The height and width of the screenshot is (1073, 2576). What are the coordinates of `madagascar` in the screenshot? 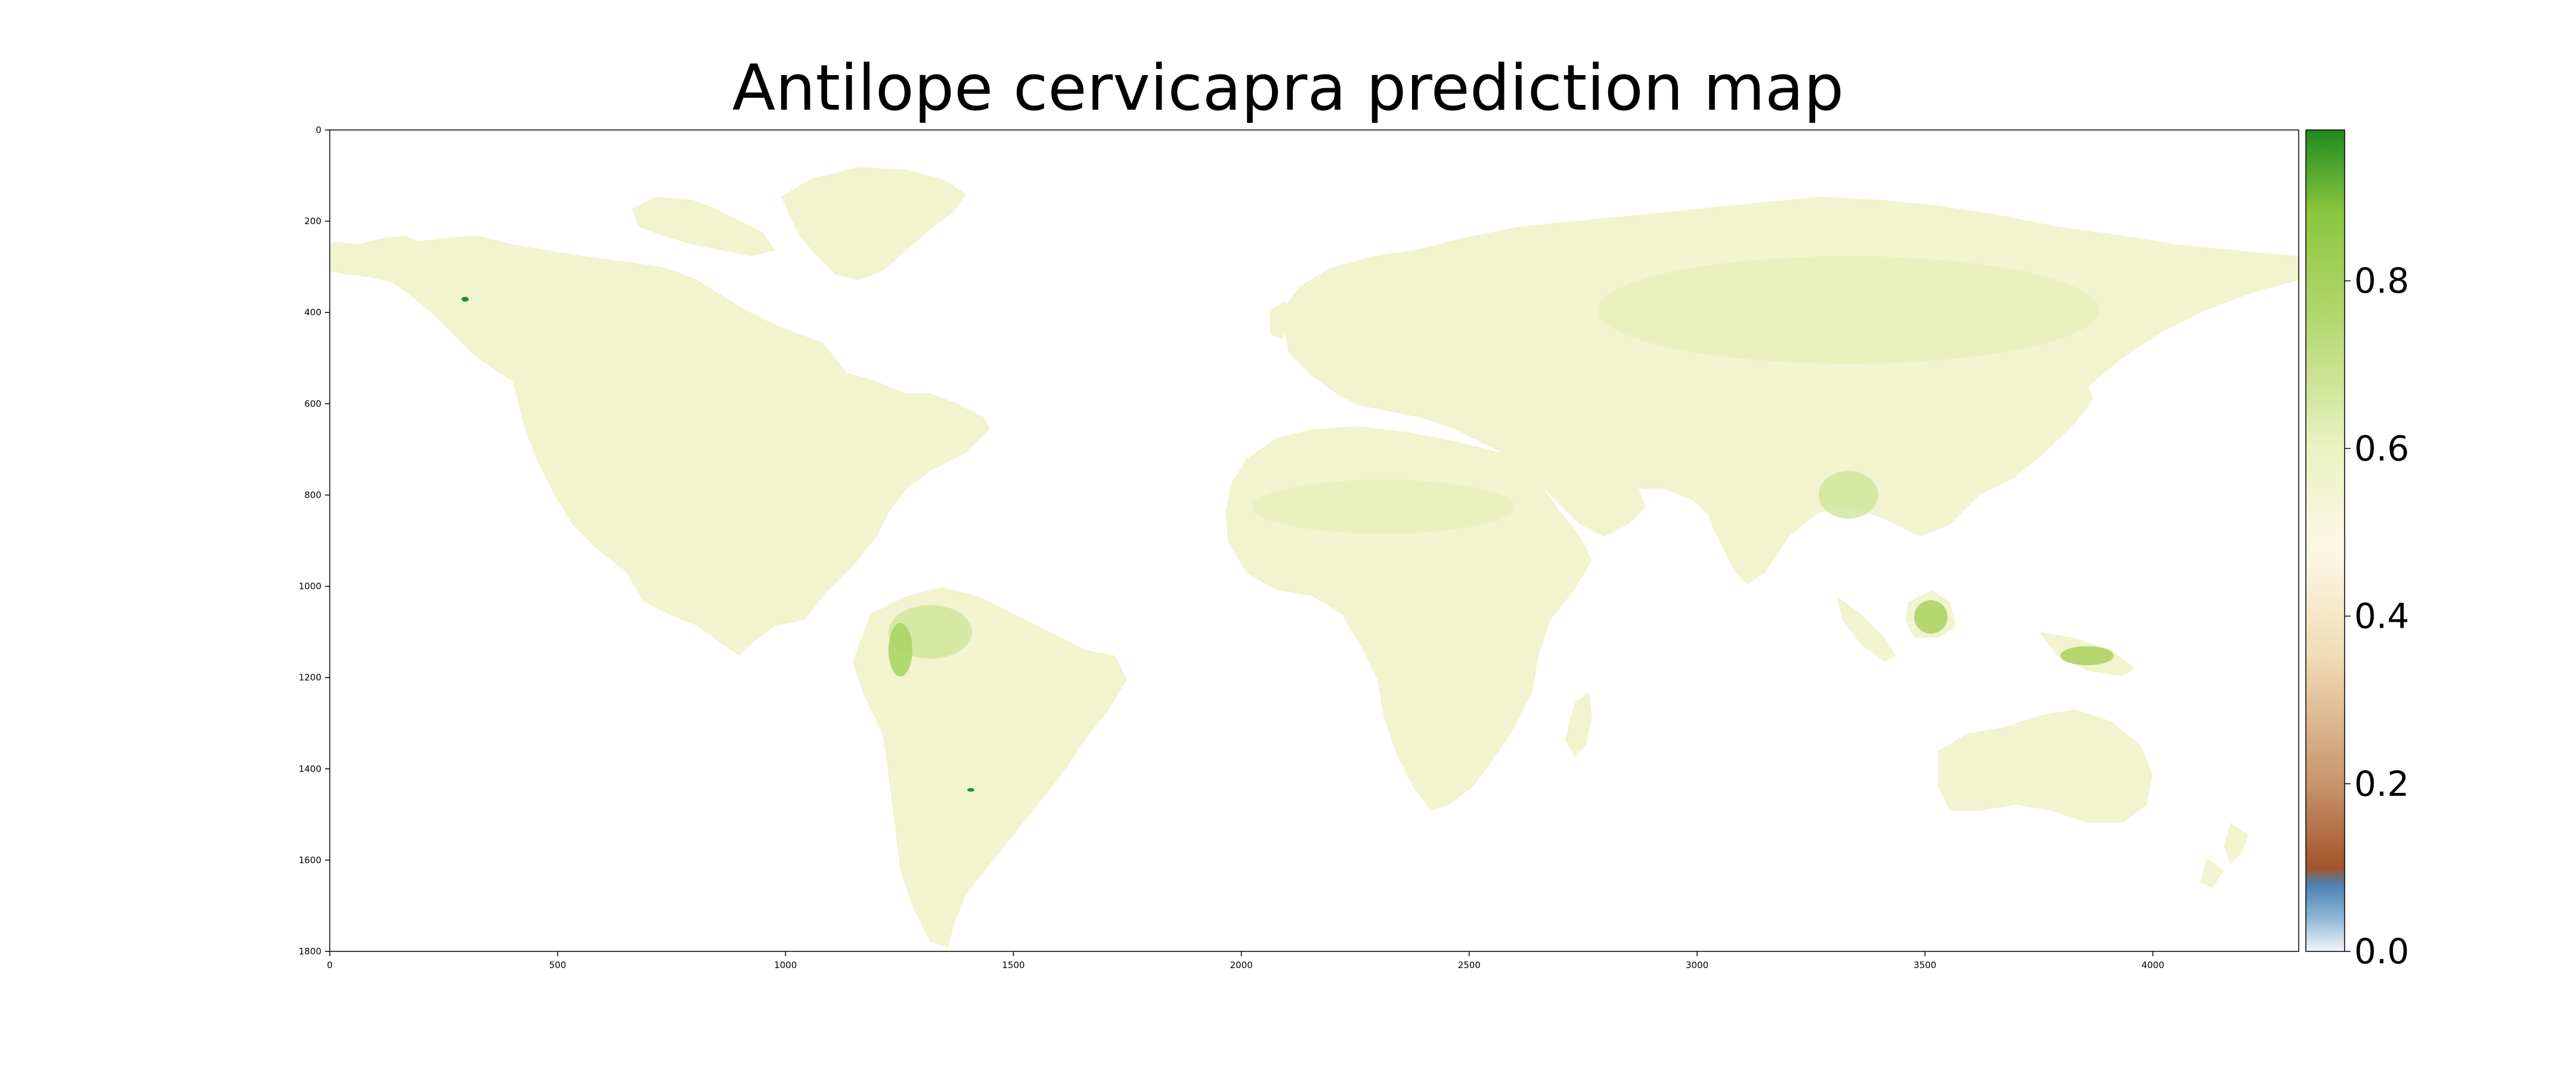 It's located at (1579, 724).